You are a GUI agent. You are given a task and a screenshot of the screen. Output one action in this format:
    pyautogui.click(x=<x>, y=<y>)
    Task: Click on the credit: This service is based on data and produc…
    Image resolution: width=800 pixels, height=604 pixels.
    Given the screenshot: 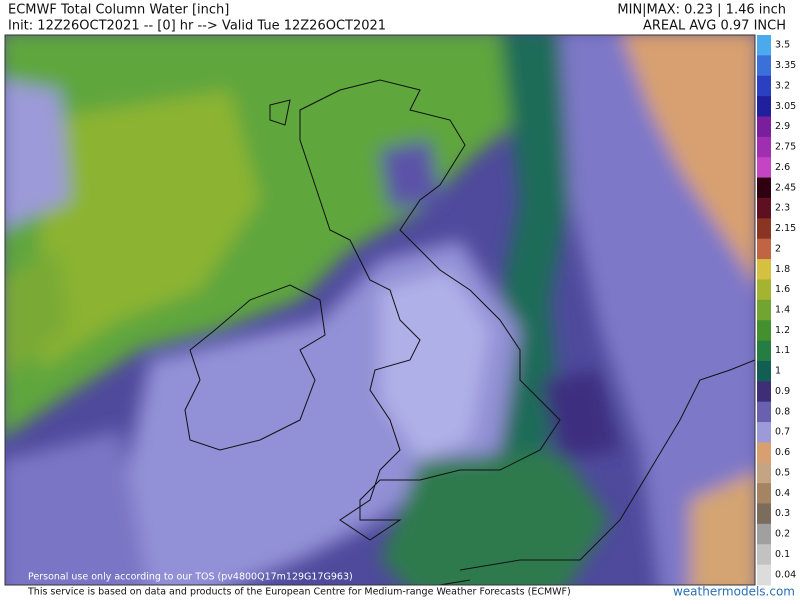 What is the action you would take?
    pyautogui.click(x=299, y=592)
    